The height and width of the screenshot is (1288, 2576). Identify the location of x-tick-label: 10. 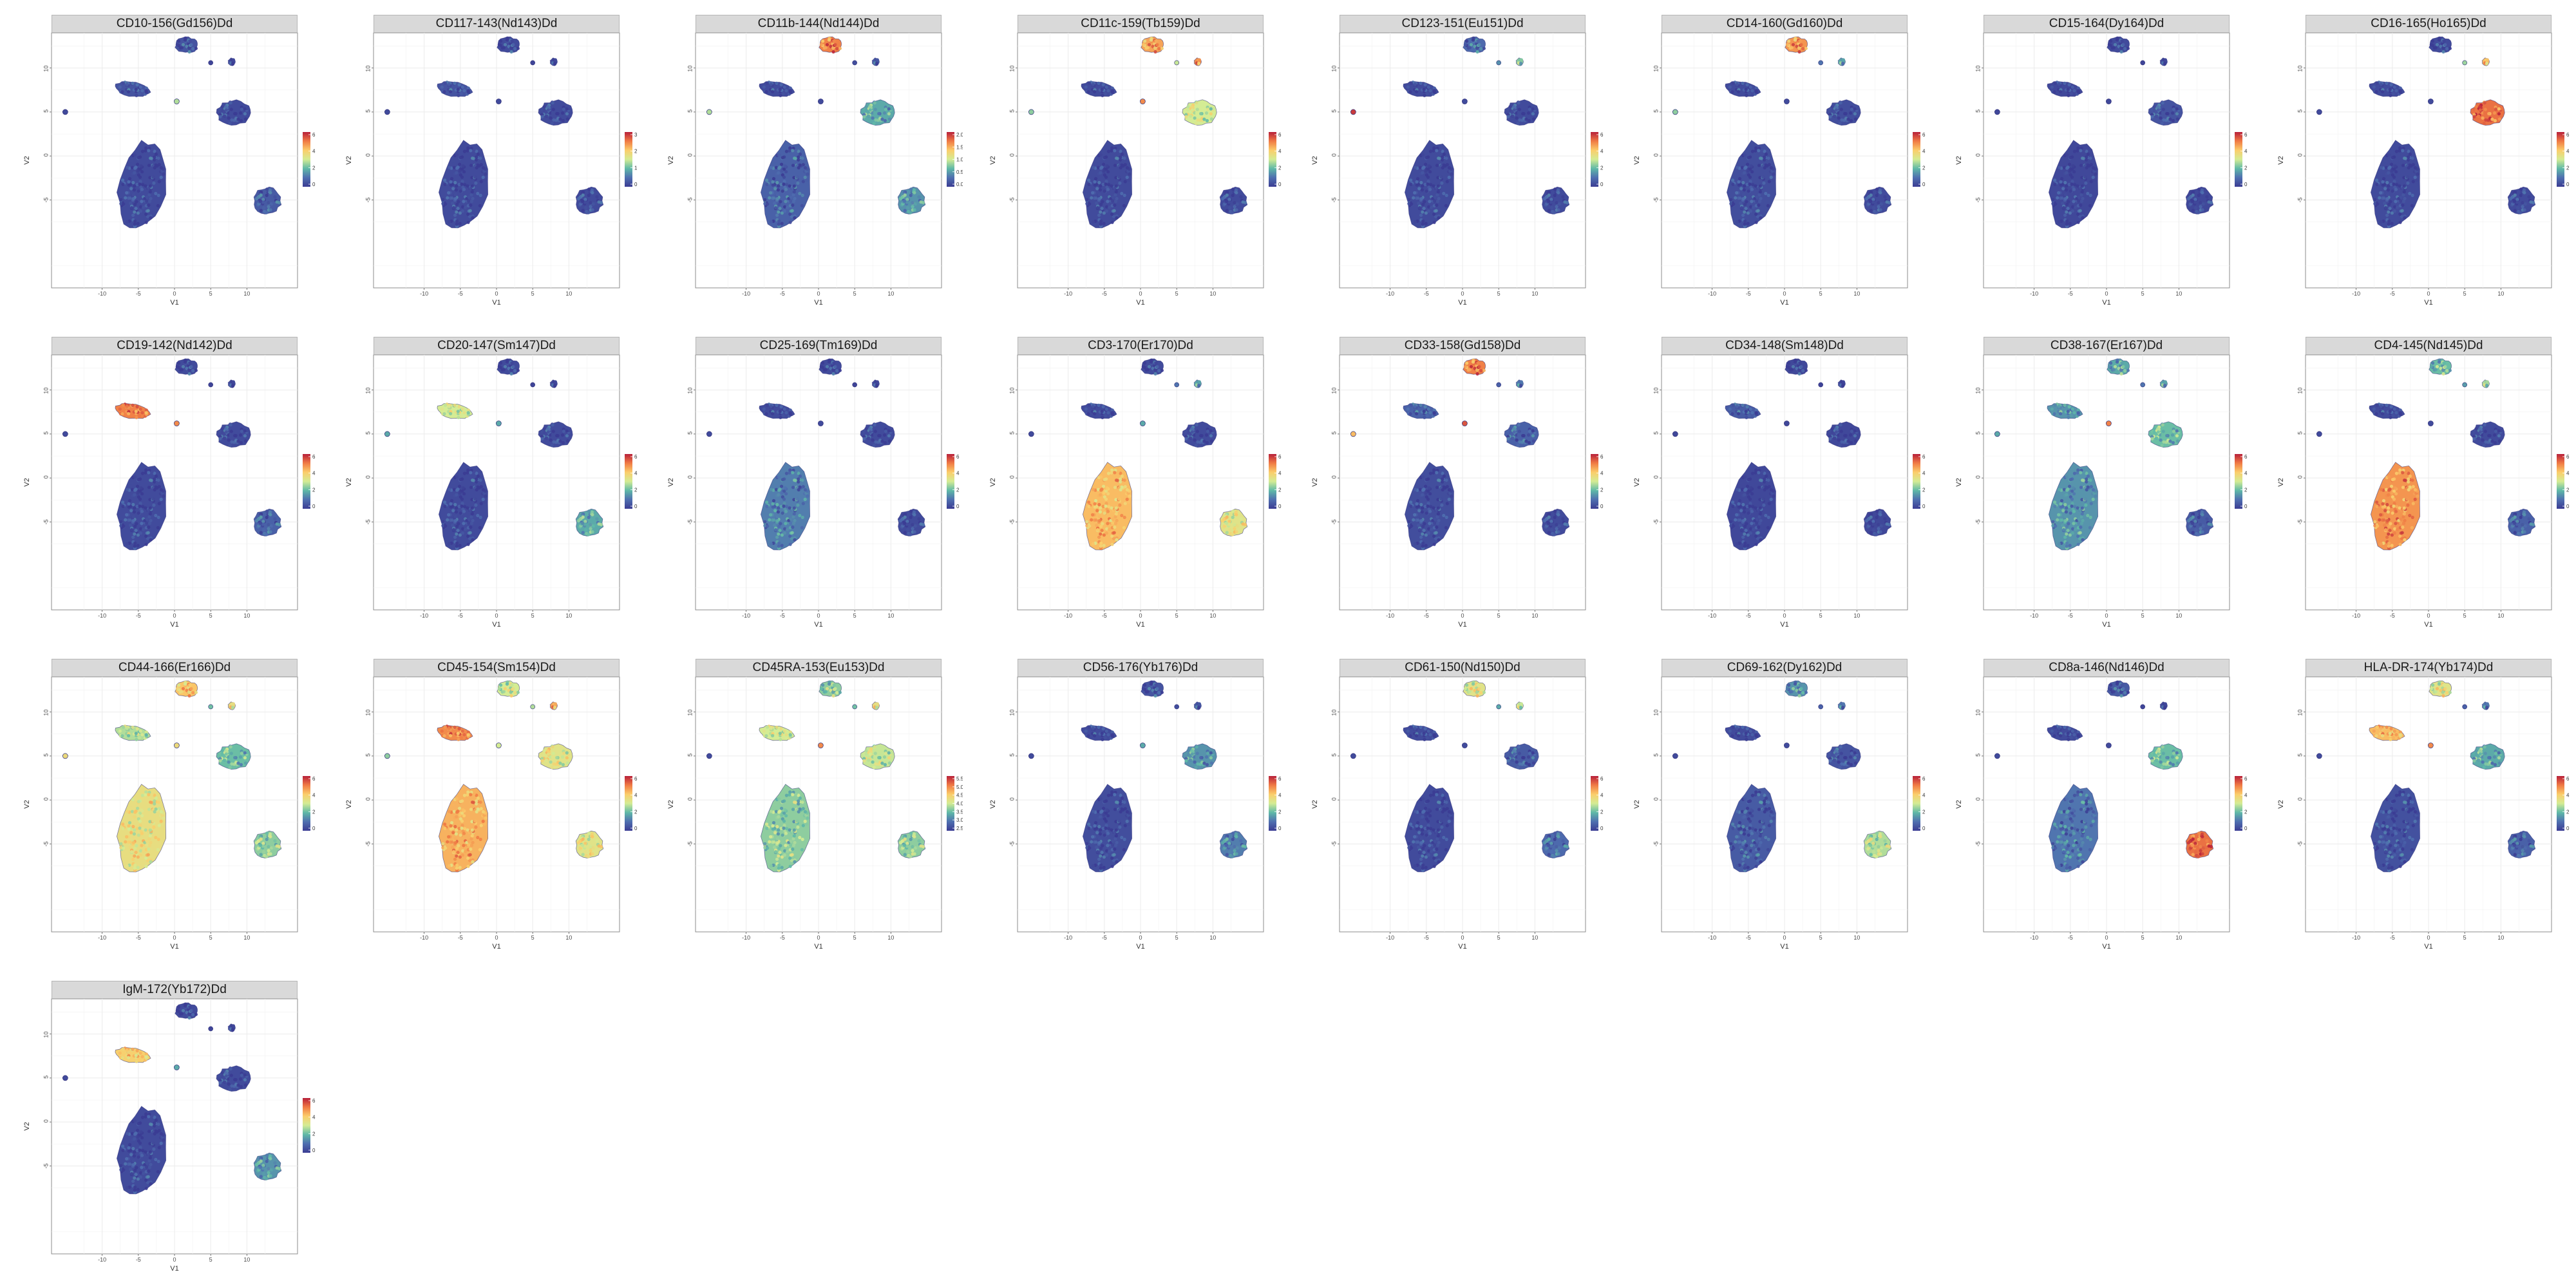
(1535, 615).